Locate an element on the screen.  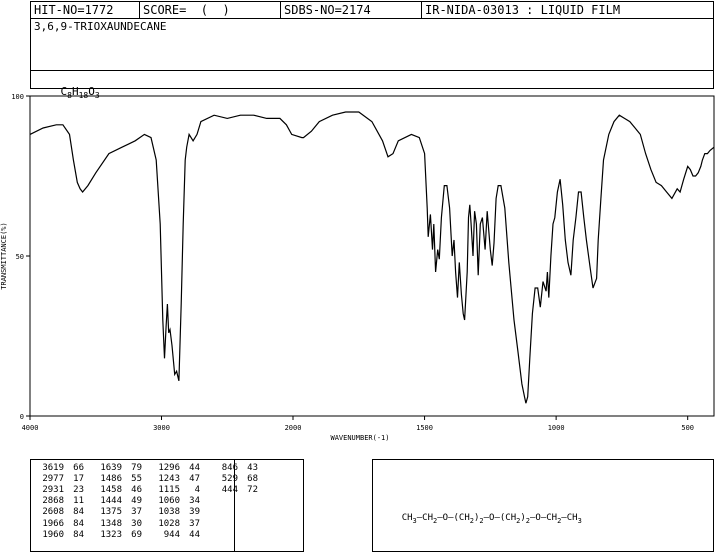
peak-row: 2931 23 1458 46 1115 4 444 72 is located at coordinates (152, 490).